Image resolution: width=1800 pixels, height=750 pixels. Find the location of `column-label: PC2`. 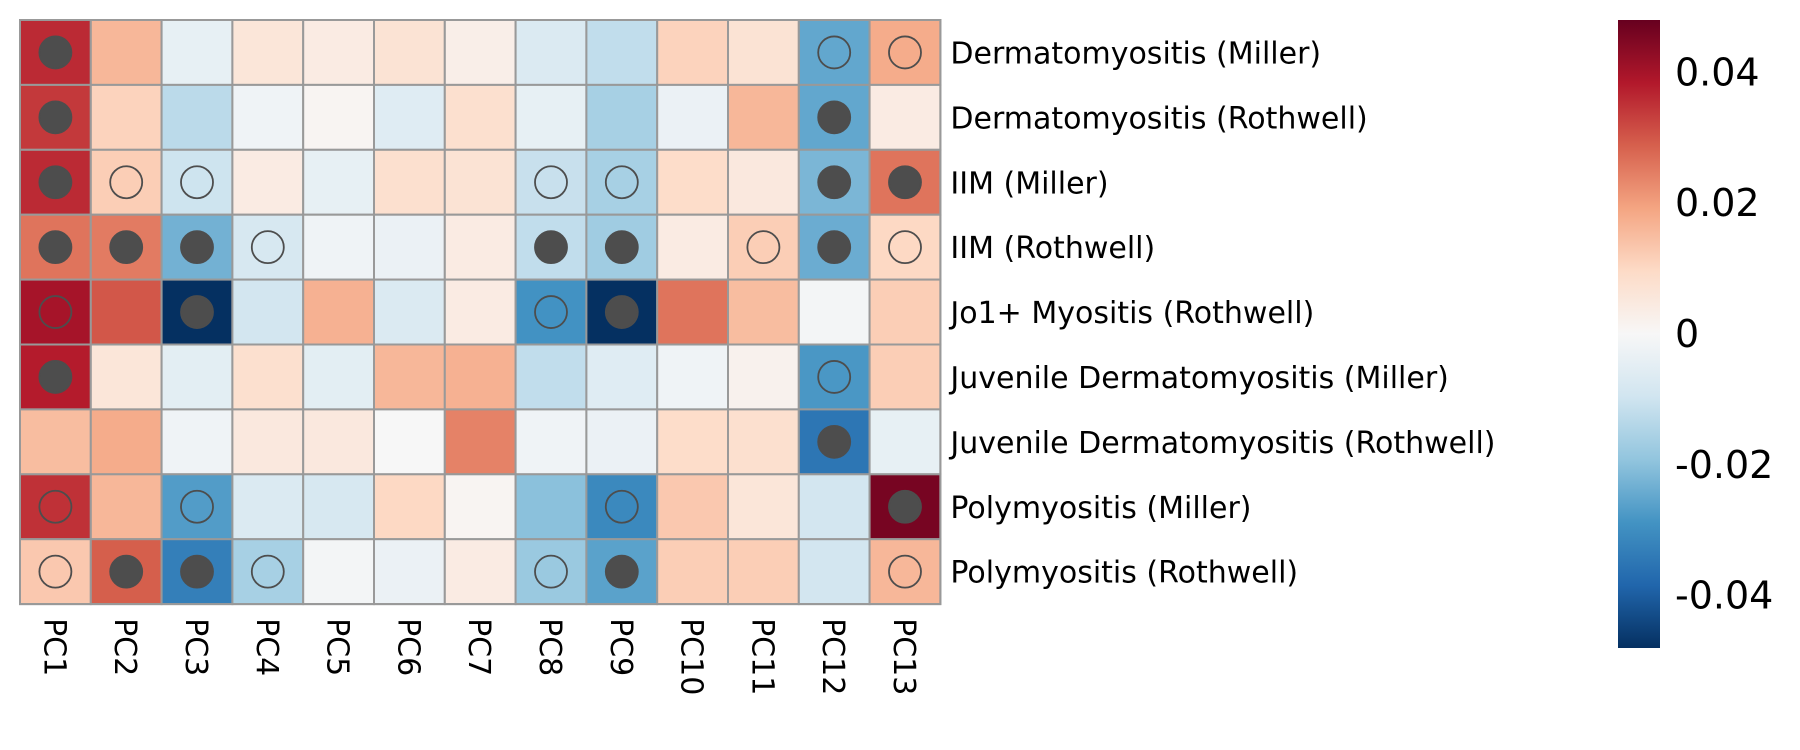

column-label: PC2 is located at coordinates (124, 647).